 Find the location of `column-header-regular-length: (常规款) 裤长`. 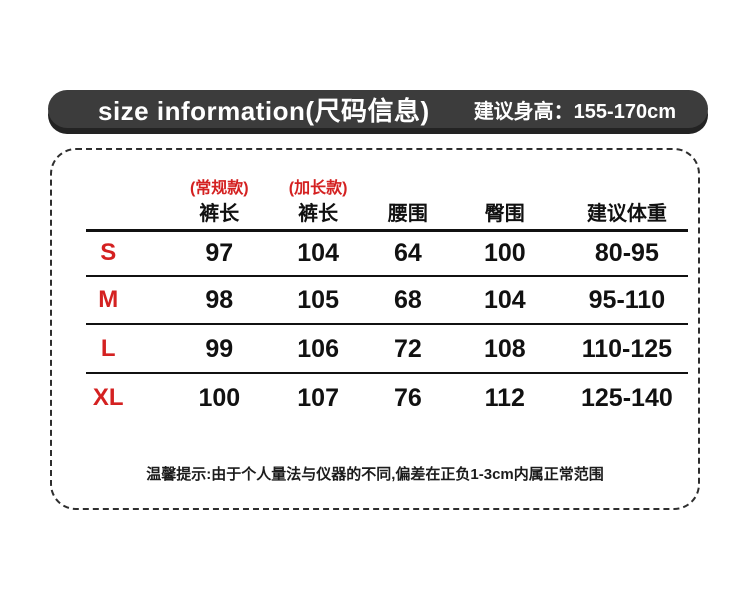

column-header-regular-length: (常规款) 裤长 is located at coordinates (219, 203).